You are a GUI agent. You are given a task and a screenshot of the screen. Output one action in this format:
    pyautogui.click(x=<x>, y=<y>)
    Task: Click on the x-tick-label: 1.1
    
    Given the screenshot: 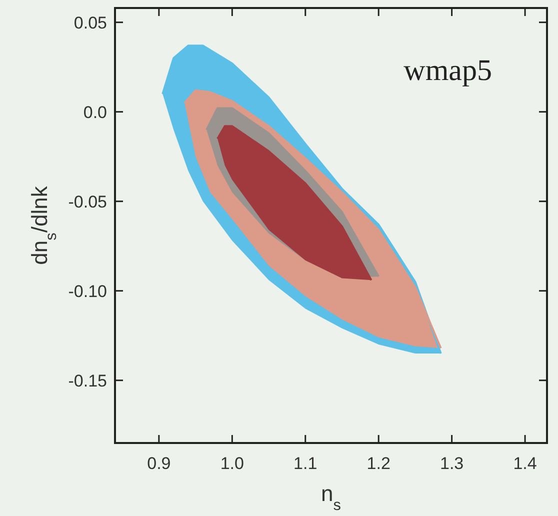 What is the action you would take?
    pyautogui.click(x=306, y=463)
    